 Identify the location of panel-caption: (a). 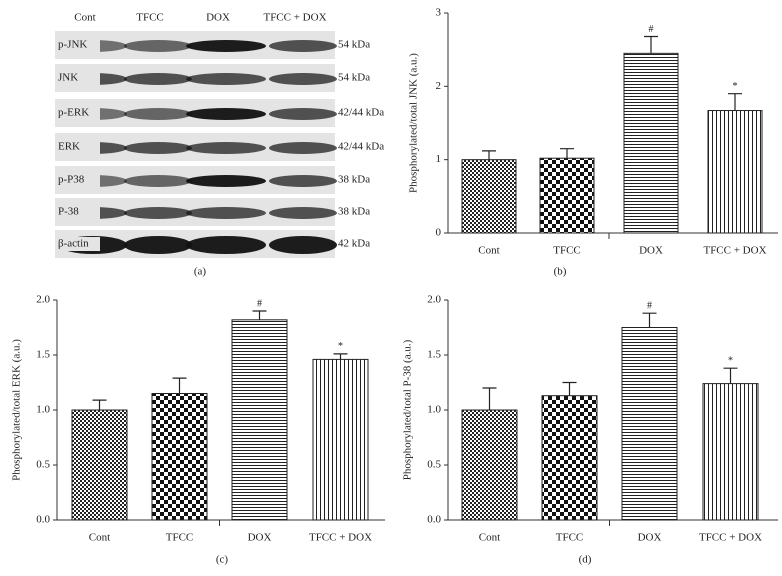
(200, 272).